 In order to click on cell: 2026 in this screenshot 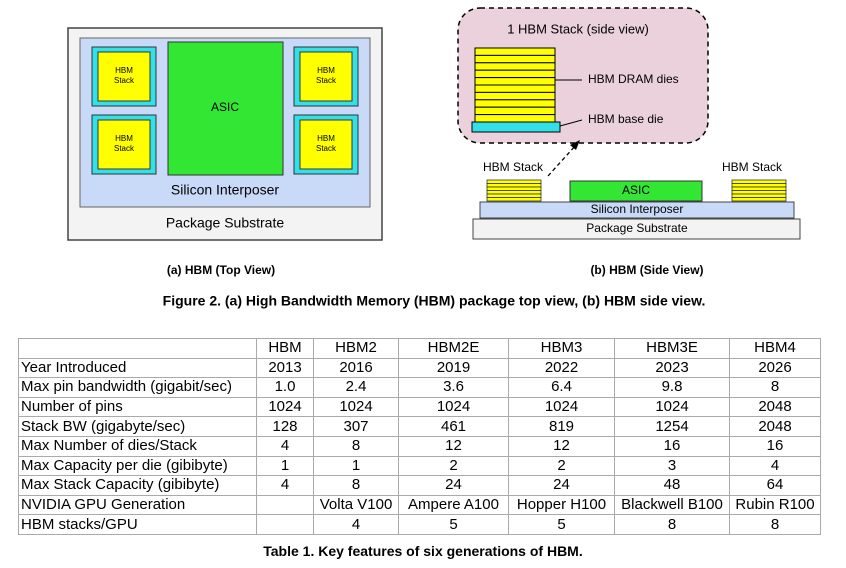, I will do `click(775, 368)`.